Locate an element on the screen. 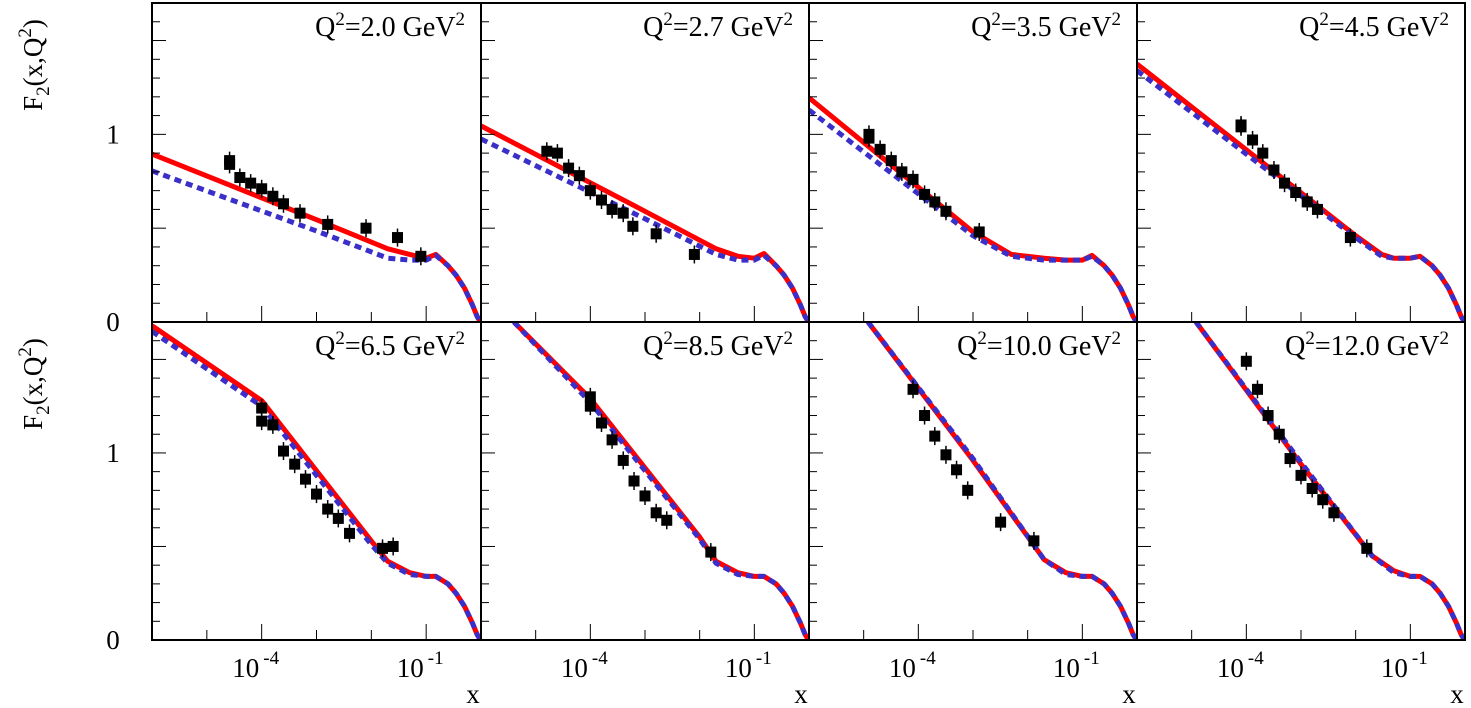 The height and width of the screenshot is (708, 1471). panel-q2-label: Q2=8.5 GeV2 is located at coordinates (718, 345).